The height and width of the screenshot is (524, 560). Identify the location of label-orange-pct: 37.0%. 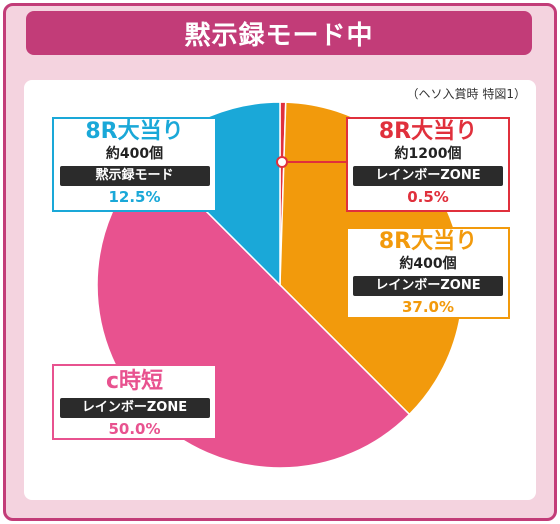
(428, 307).